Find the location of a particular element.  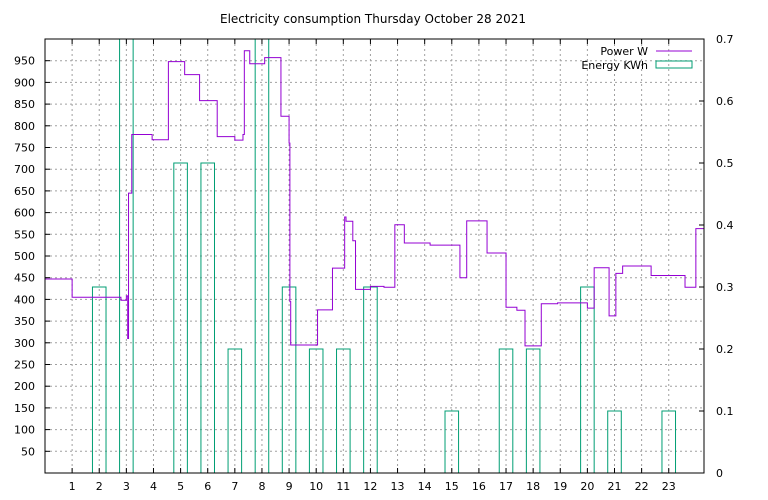

y-tick-label: 50 is located at coordinates (28, 451).